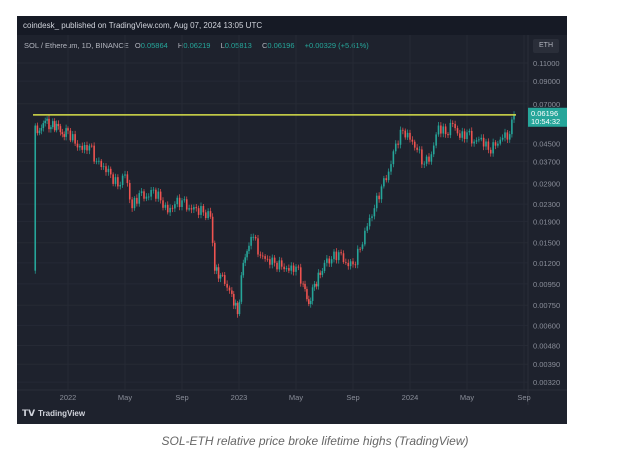 The height and width of the screenshot is (465, 630). Describe the element at coordinates (62, 413) in the screenshot. I see `logo-text: TradingView` at that location.